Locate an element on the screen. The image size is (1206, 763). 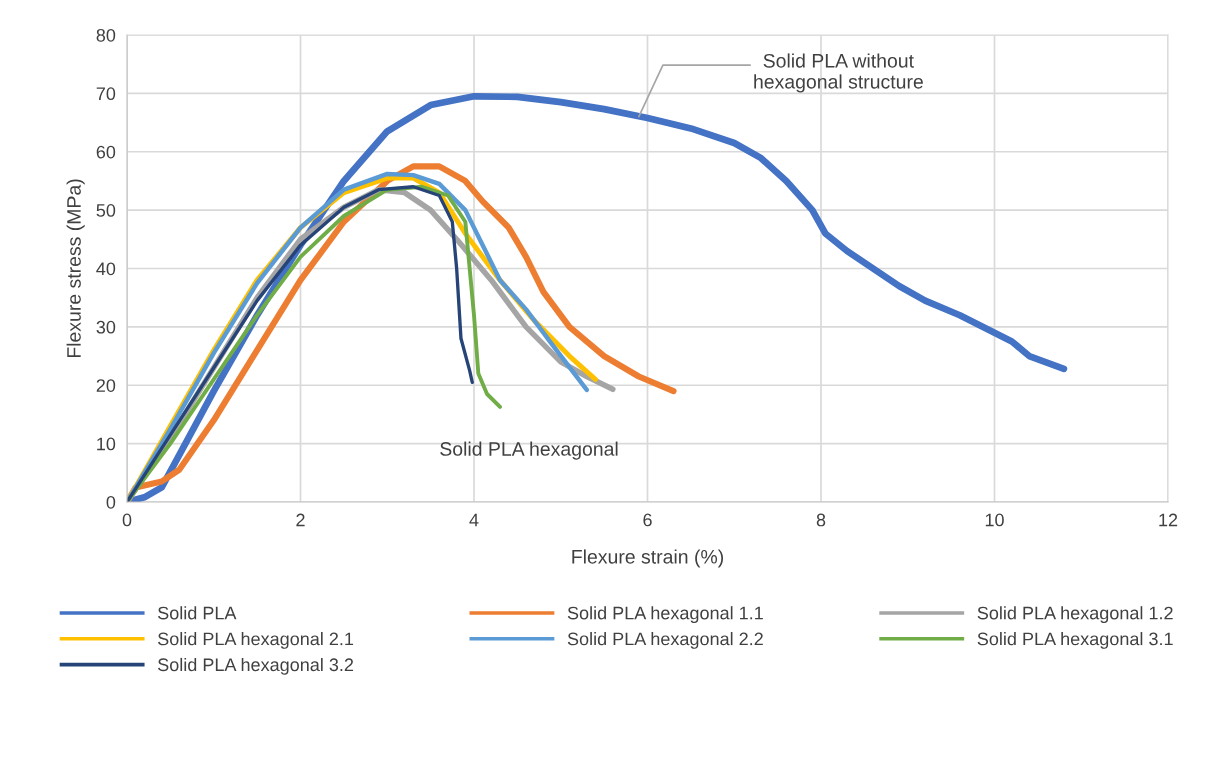
y-tick-label: 30 is located at coordinates (106, 327).